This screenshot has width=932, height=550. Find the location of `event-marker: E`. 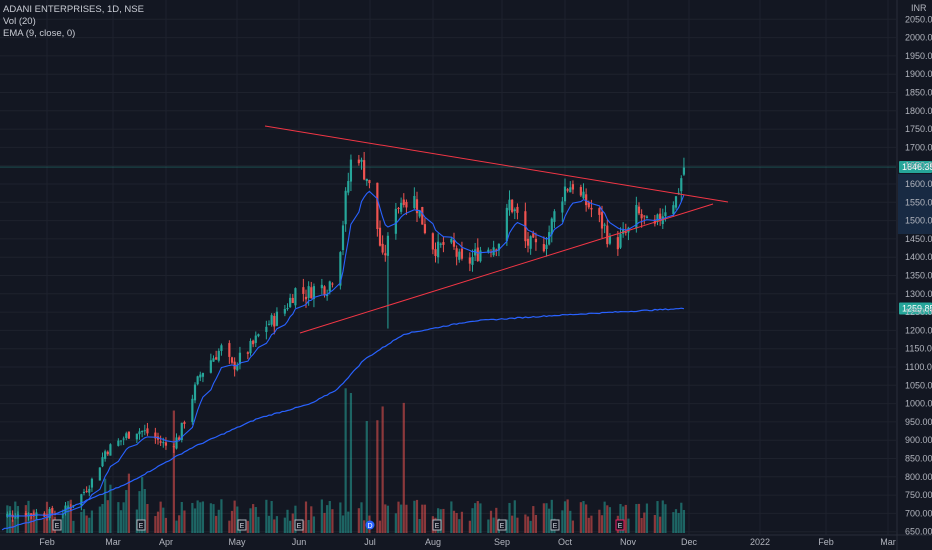

event-marker: E is located at coordinates (555, 525).